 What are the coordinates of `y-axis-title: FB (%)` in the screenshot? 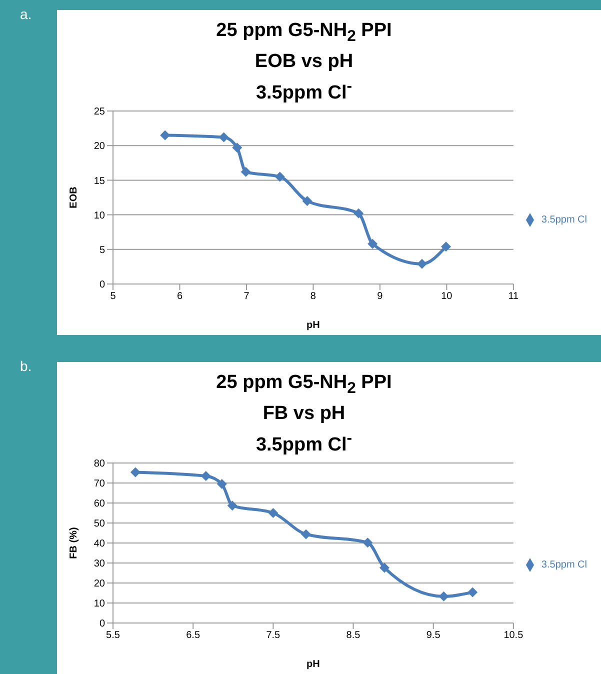 It's located at (74, 543).